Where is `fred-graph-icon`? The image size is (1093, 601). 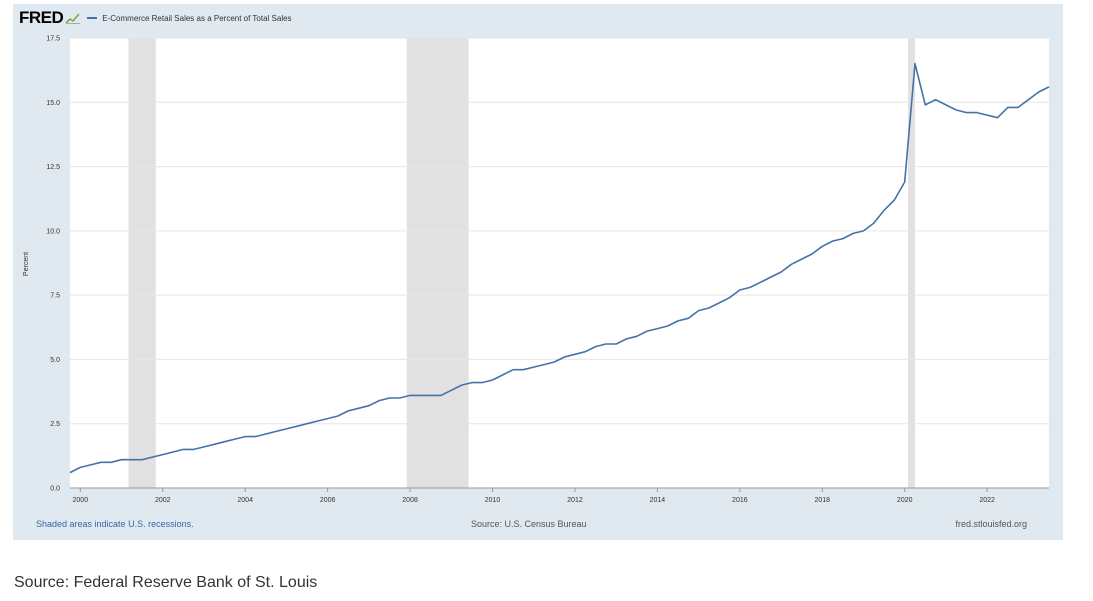 fred-graph-icon is located at coordinates (73, 18).